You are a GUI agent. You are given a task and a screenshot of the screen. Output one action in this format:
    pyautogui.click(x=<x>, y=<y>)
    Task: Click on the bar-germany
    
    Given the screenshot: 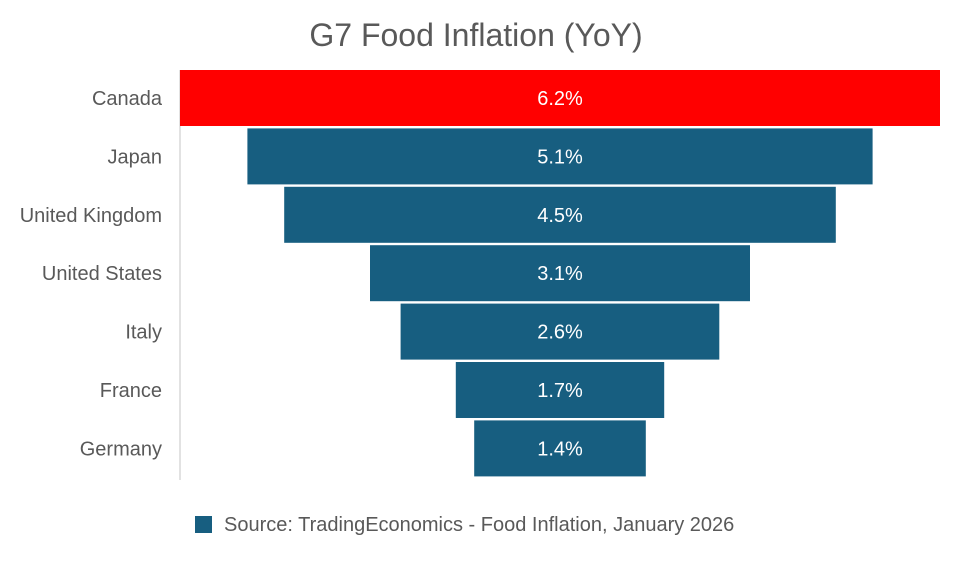 What is the action you would take?
    pyautogui.click(x=560, y=448)
    